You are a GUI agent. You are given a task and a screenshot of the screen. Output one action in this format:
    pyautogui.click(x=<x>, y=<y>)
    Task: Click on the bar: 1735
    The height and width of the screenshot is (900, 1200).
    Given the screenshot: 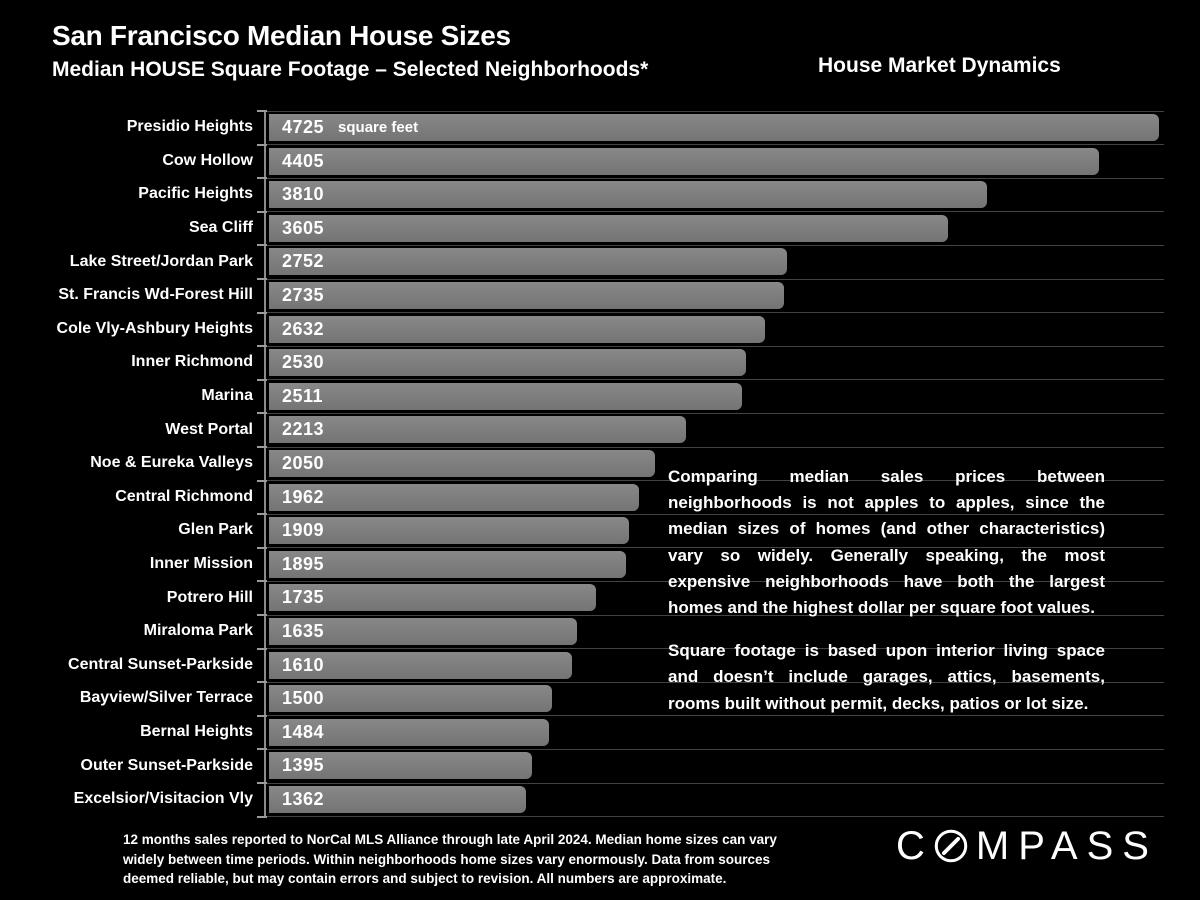 What is the action you would take?
    pyautogui.click(x=432, y=598)
    